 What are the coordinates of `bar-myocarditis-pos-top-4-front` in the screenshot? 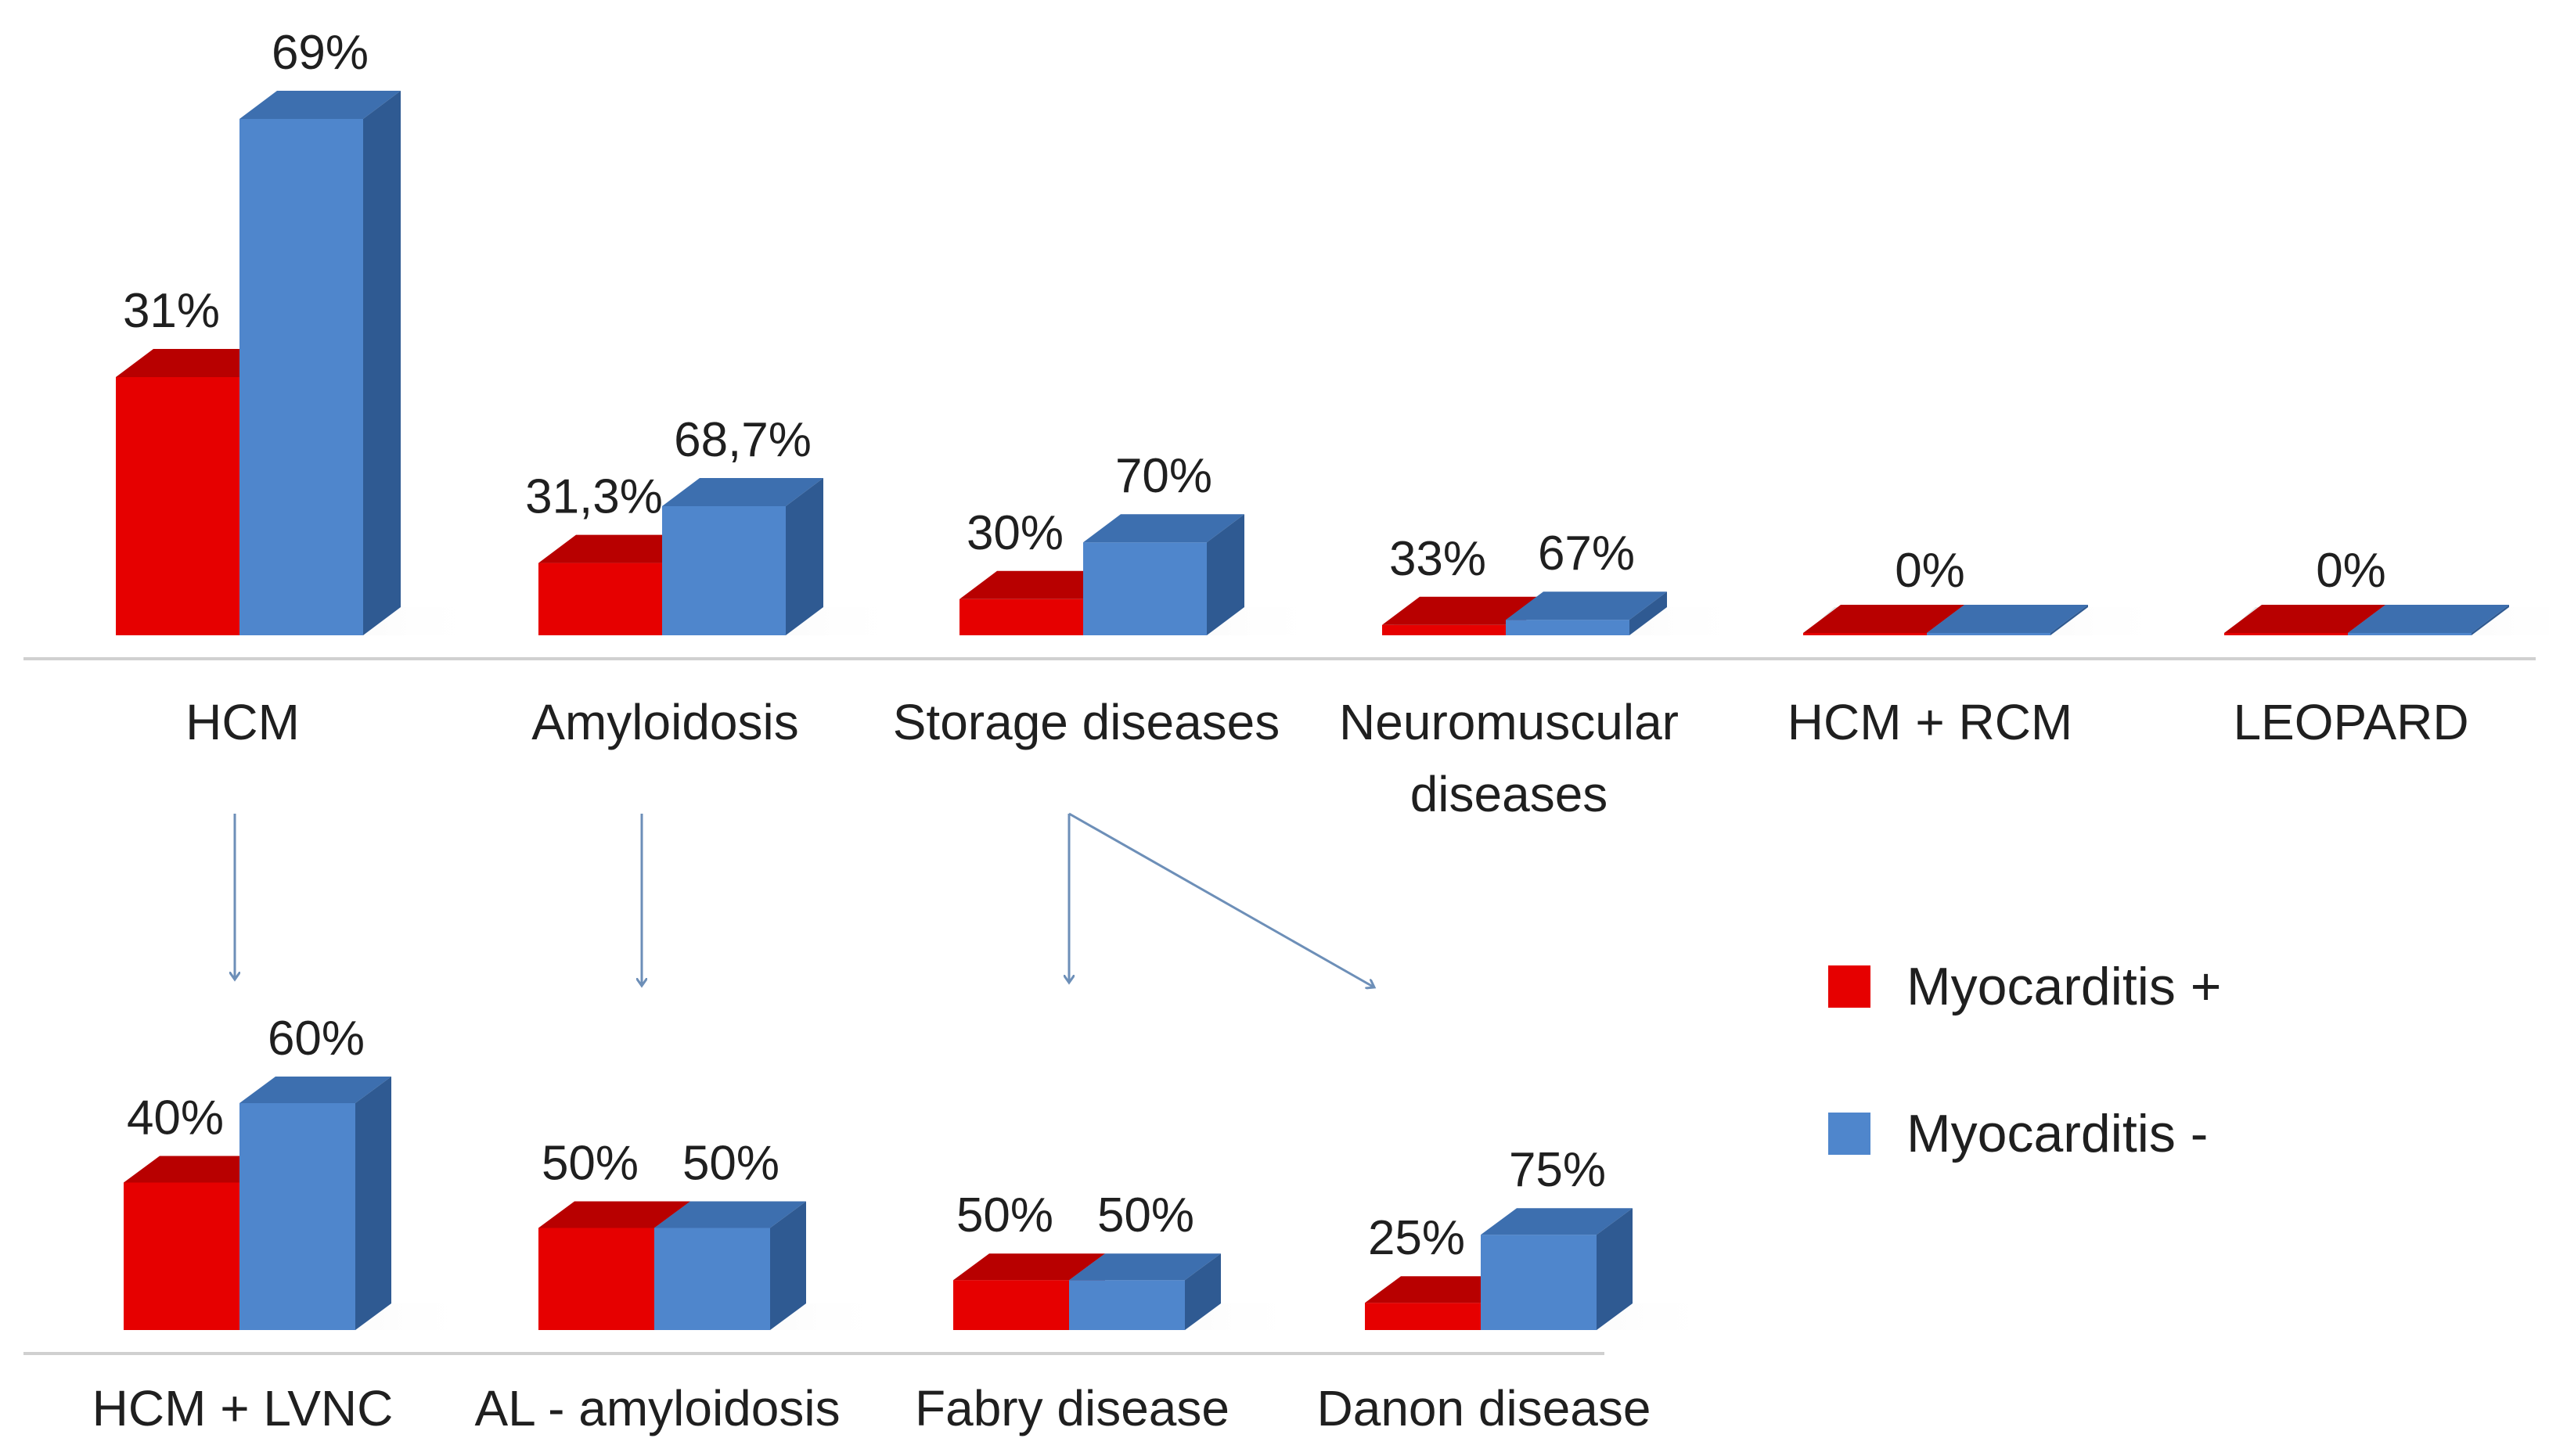 It's located at (1865, 634).